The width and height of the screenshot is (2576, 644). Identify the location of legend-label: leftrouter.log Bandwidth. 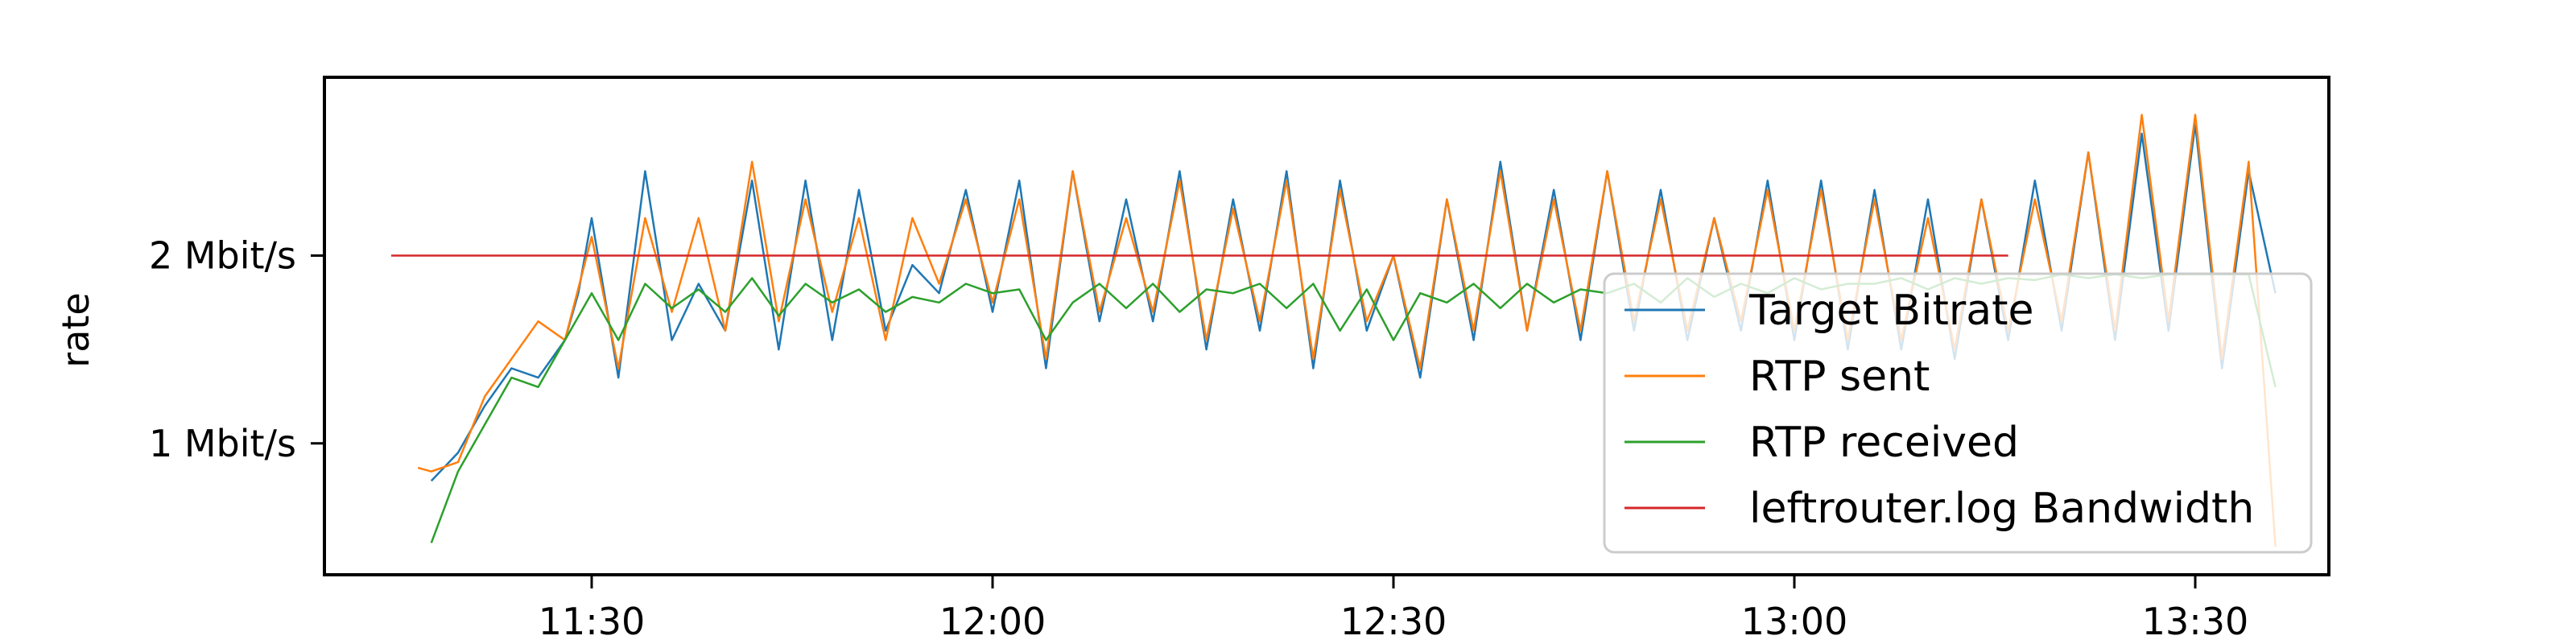
(2001, 509).